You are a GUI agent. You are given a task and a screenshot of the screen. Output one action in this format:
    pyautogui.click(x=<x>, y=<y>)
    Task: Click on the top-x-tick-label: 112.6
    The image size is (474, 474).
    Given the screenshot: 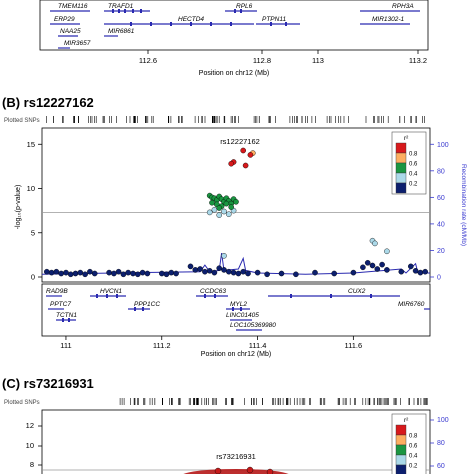 What is the action you would take?
    pyautogui.click(x=148, y=60)
    